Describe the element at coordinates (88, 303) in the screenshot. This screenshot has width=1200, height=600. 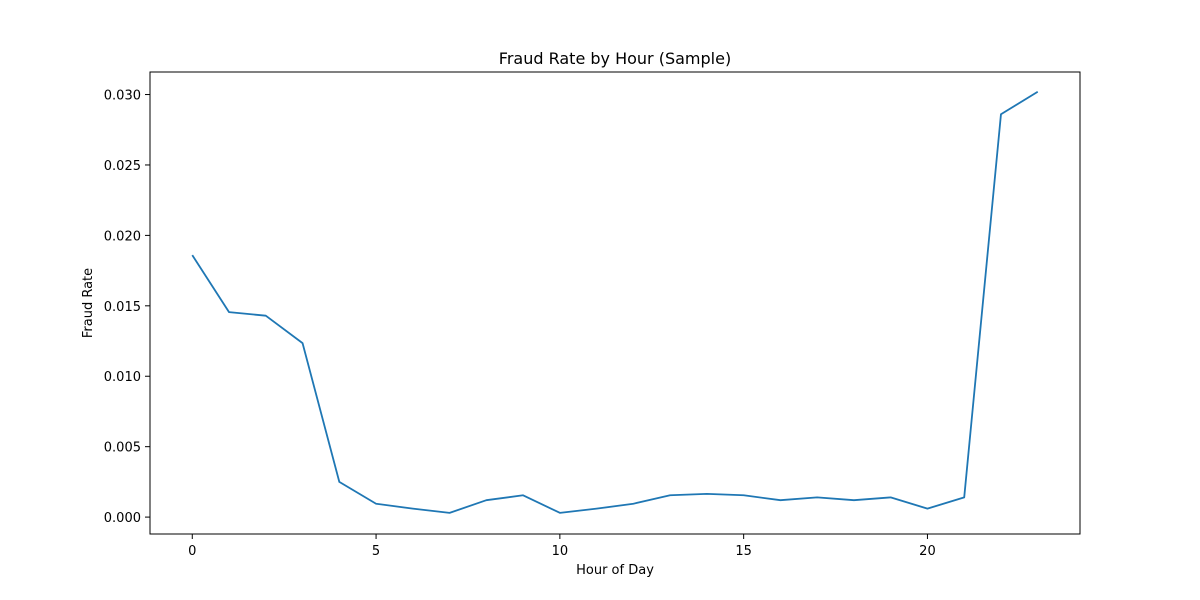
I see `y-axis-label: Fraud Rate` at that location.